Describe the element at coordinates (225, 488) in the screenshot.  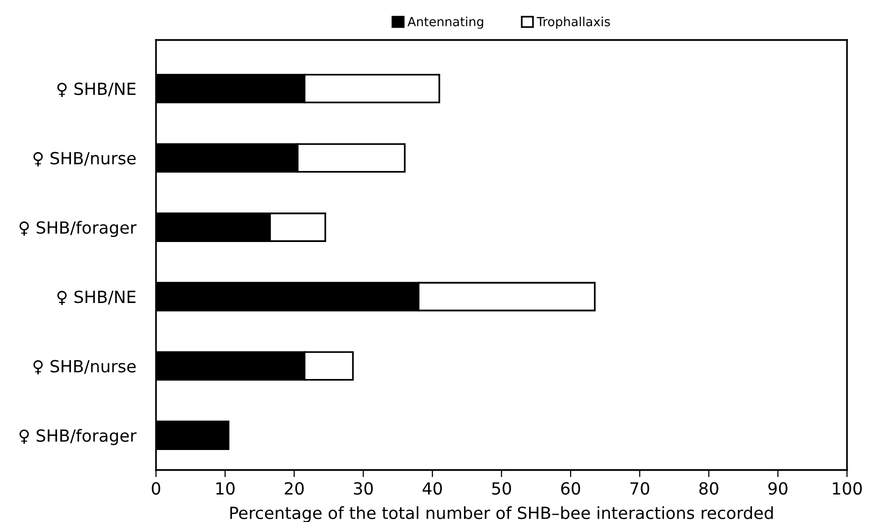
I see `x-tick-label: 10` at that location.